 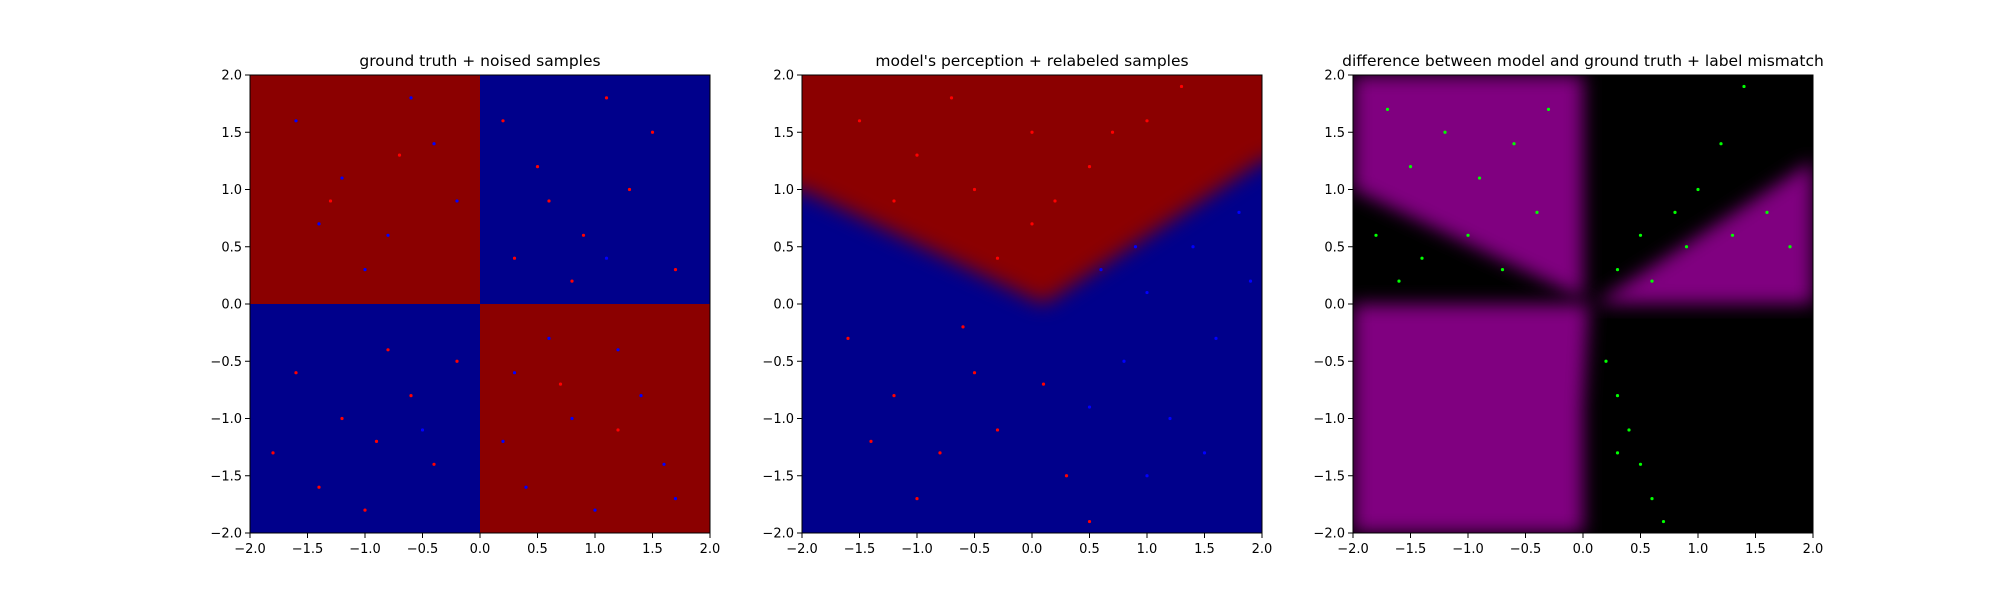 I want to click on y-tick-label: 0.5, so click(x=783, y=247).